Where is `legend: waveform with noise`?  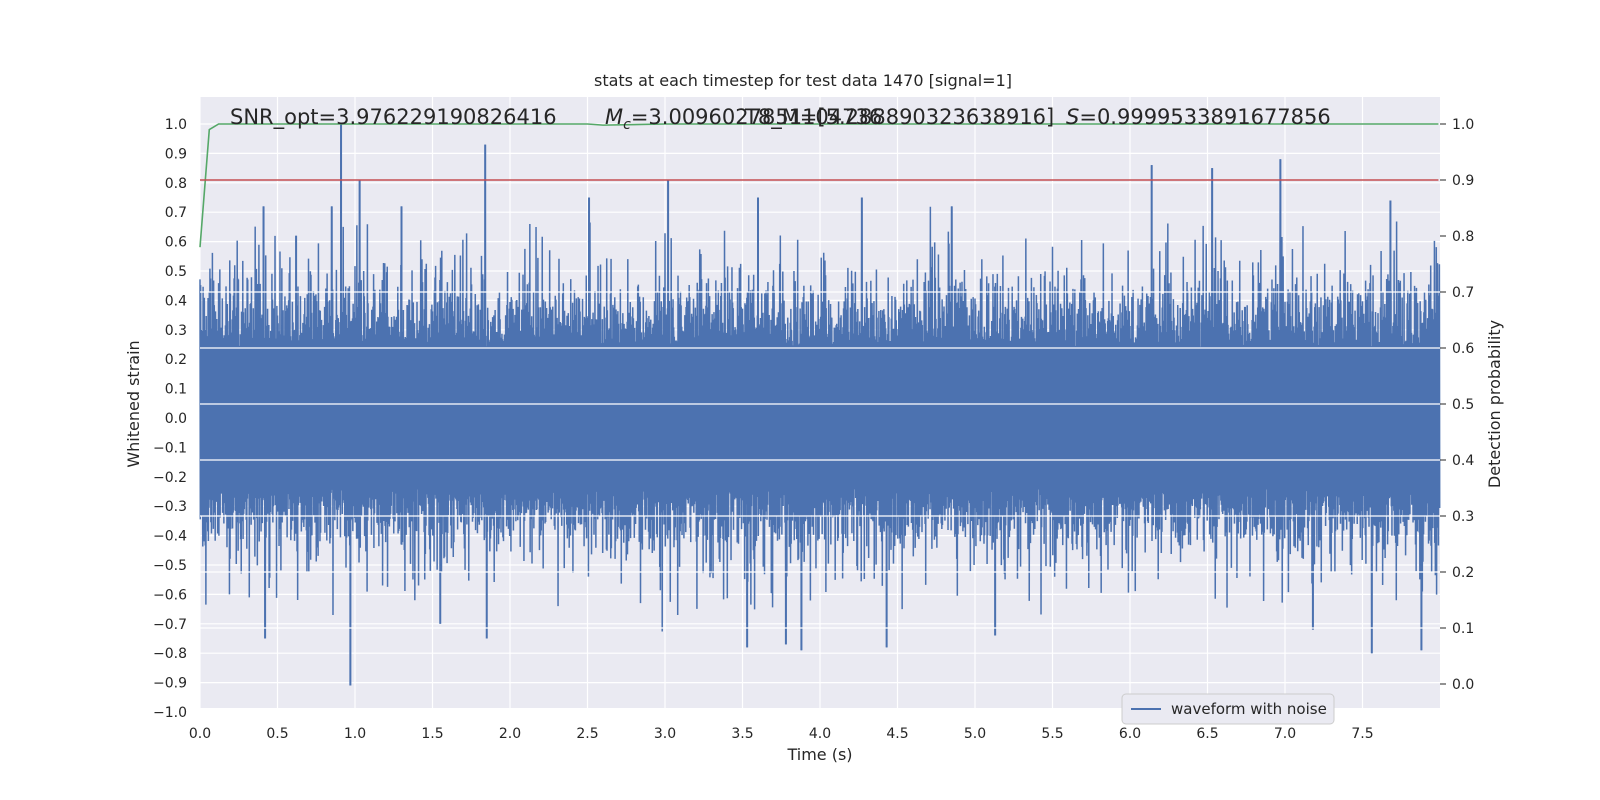 legend: waveform with noise is located at coordinates (1228, 709).